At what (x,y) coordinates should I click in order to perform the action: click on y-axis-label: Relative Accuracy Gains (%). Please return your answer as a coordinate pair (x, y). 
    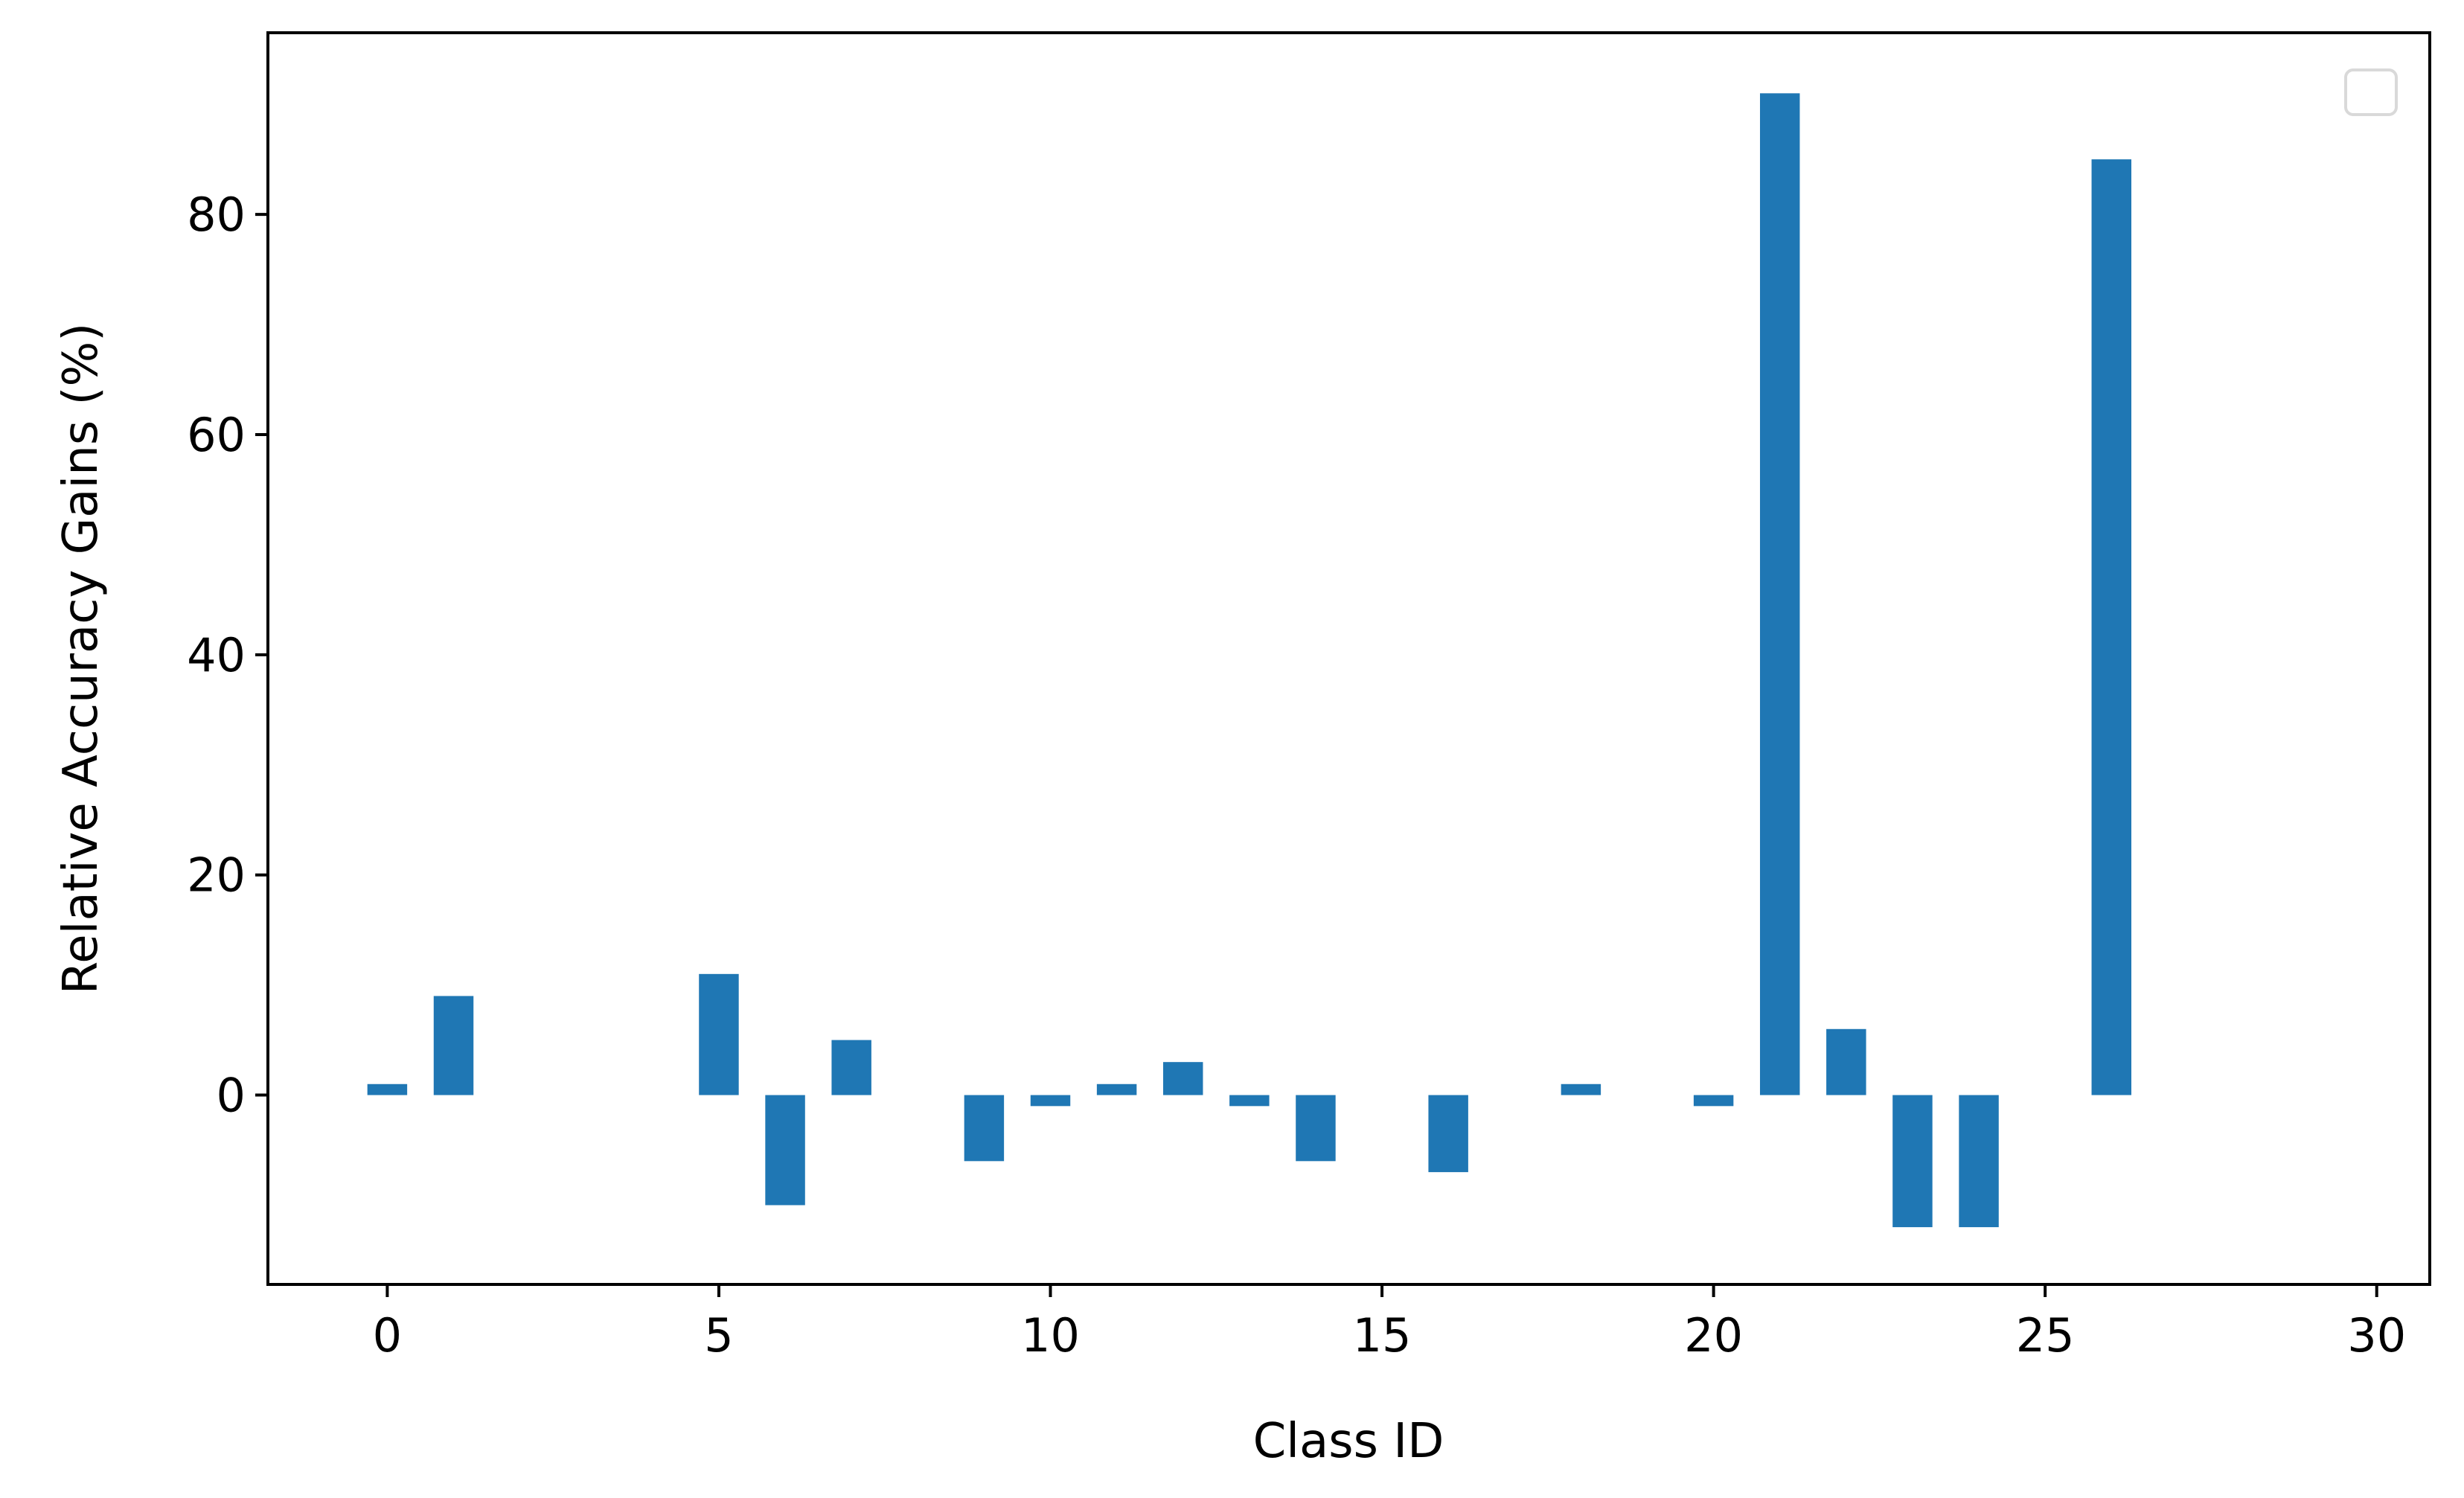
    Looking at the image, I should click on (81, 659).